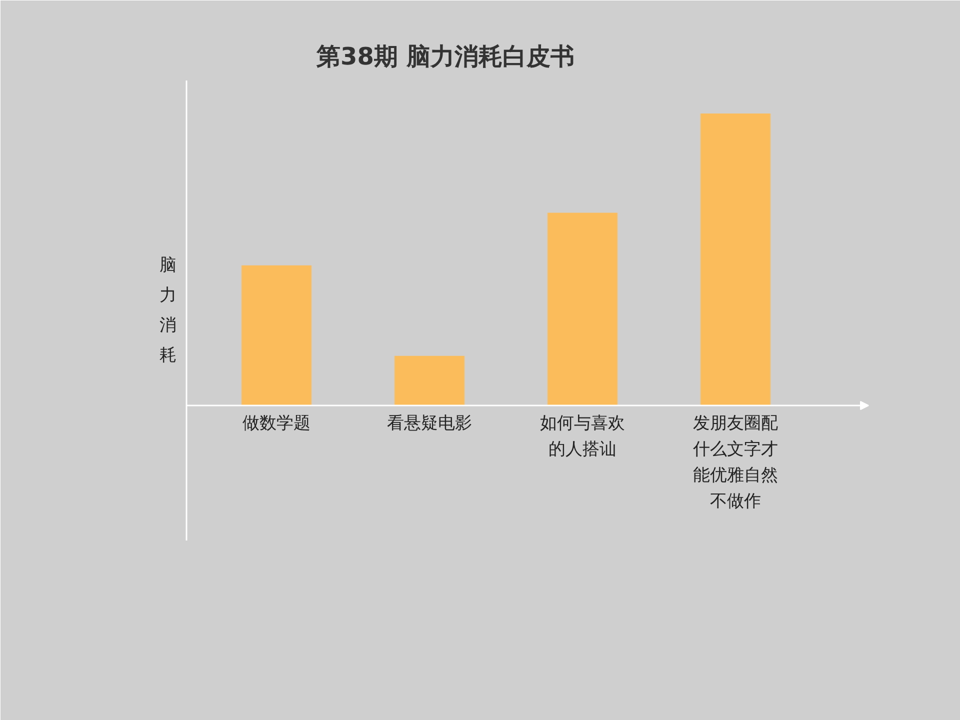 The height and width of the screenshot is (720, 960). What do you see at coordinates (582, 437) in the screenshot?
I see `x-tick-label: 如何与喜欢的人搭讪` at bounding box center [582, 437].